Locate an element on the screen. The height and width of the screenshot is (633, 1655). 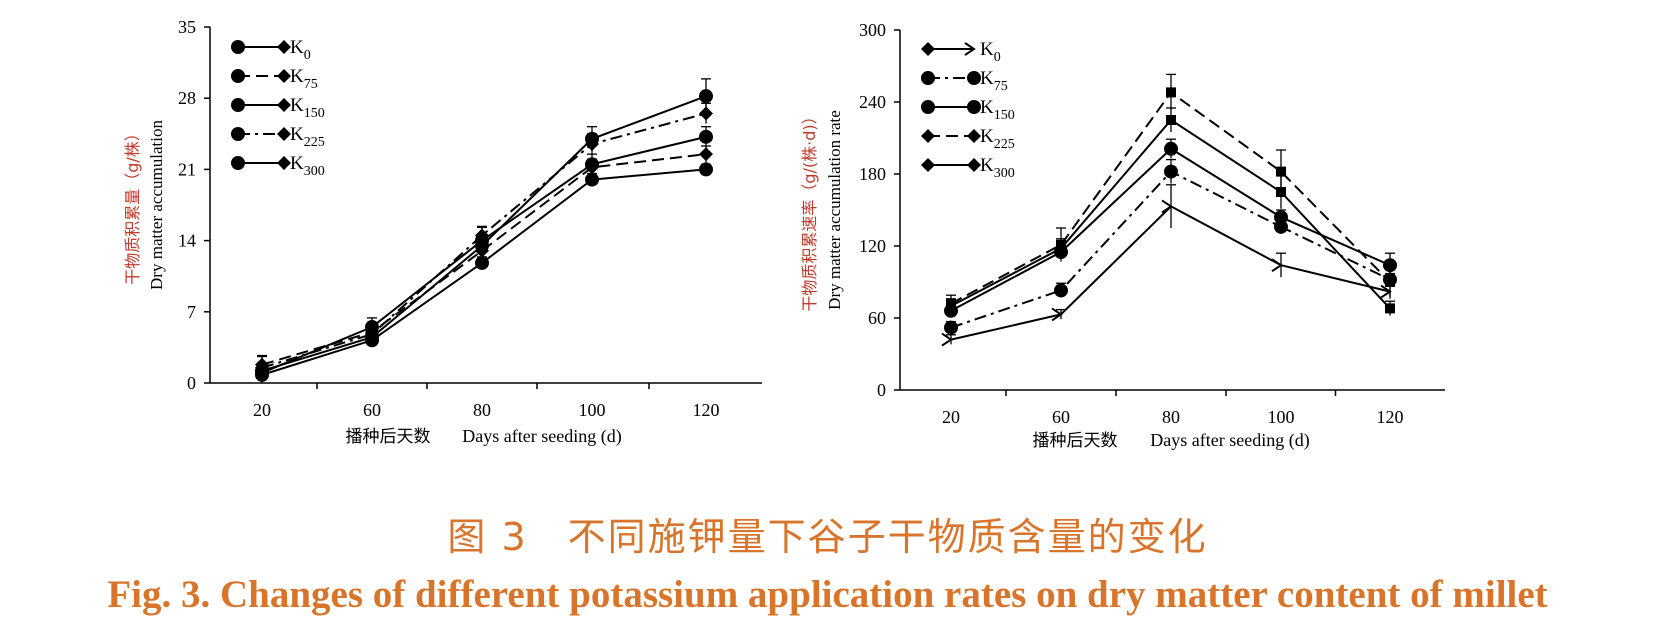
y-tick-label: 60 is located at coordinates (877, 318).